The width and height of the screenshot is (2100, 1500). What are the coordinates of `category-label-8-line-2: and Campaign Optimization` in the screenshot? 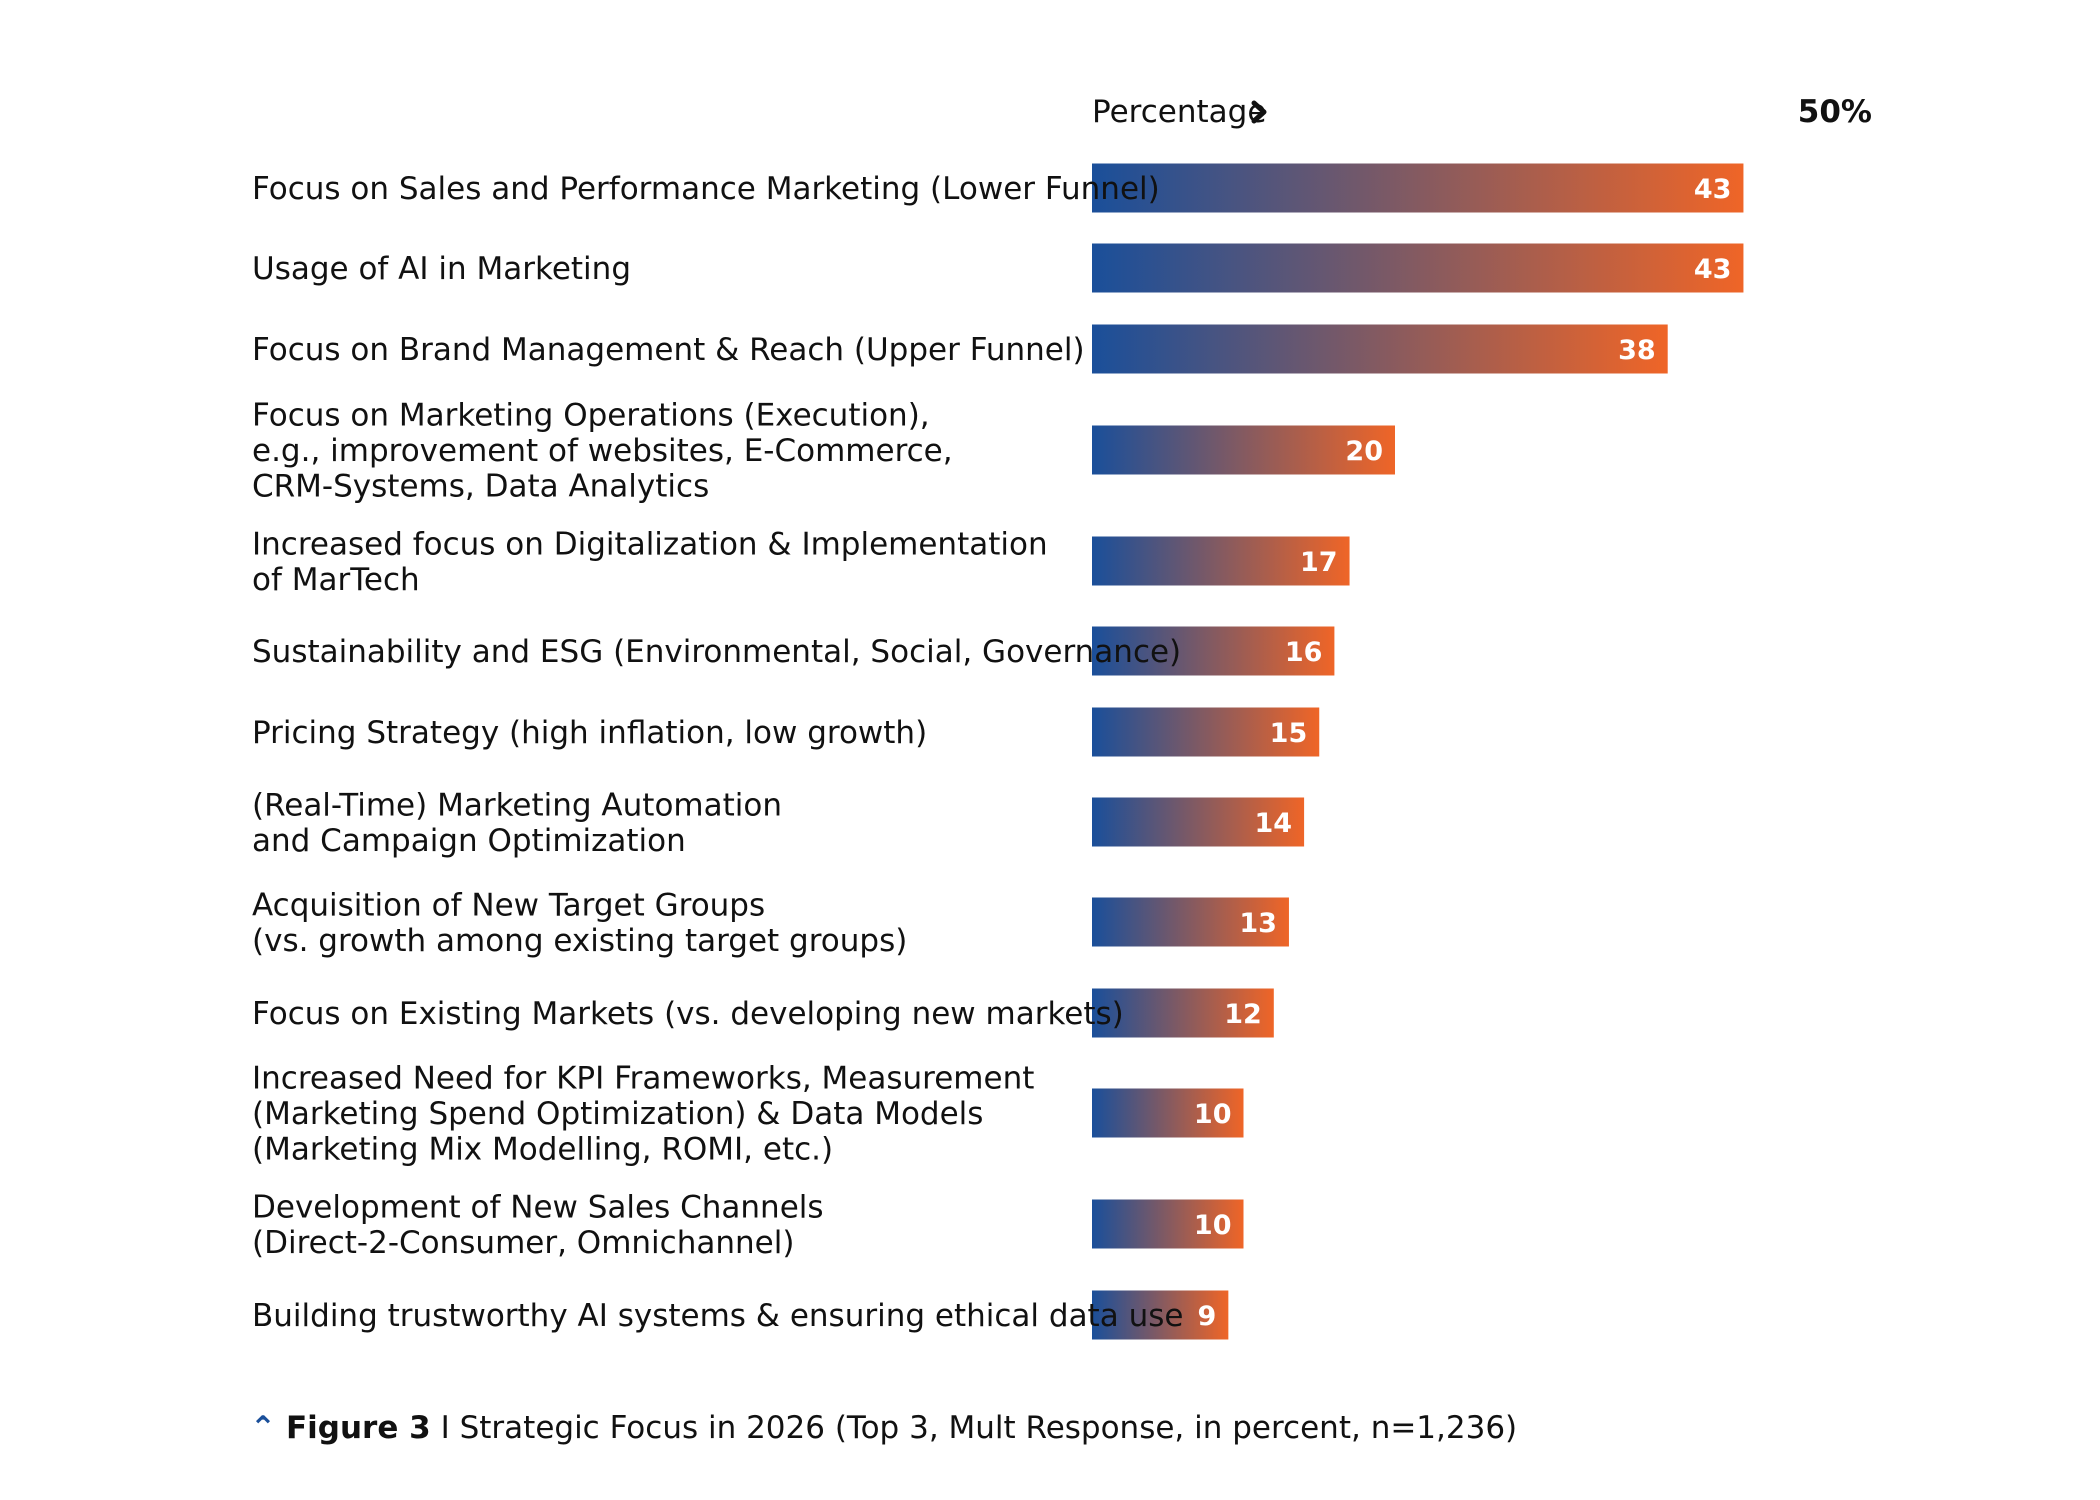 It's located at (469, 841).